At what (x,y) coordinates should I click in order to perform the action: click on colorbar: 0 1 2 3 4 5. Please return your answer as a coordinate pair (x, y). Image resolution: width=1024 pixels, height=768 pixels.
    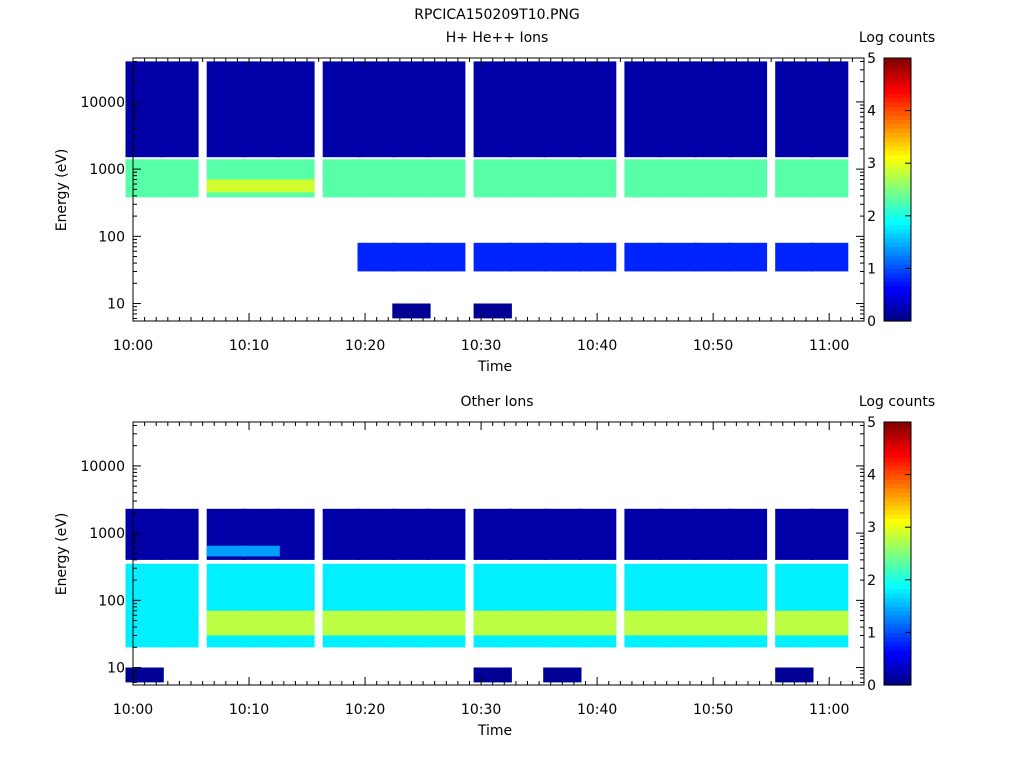
    Looking at the image, I should click on (889, 554).